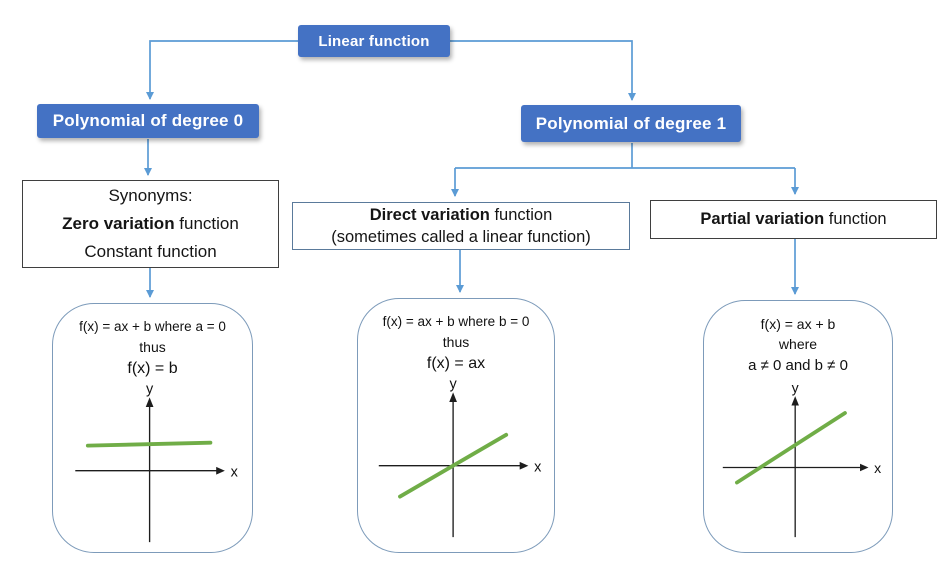 This screenshot has width=950, height=561. I want to click on graph-direct-variation: y x, so click(460, 457).